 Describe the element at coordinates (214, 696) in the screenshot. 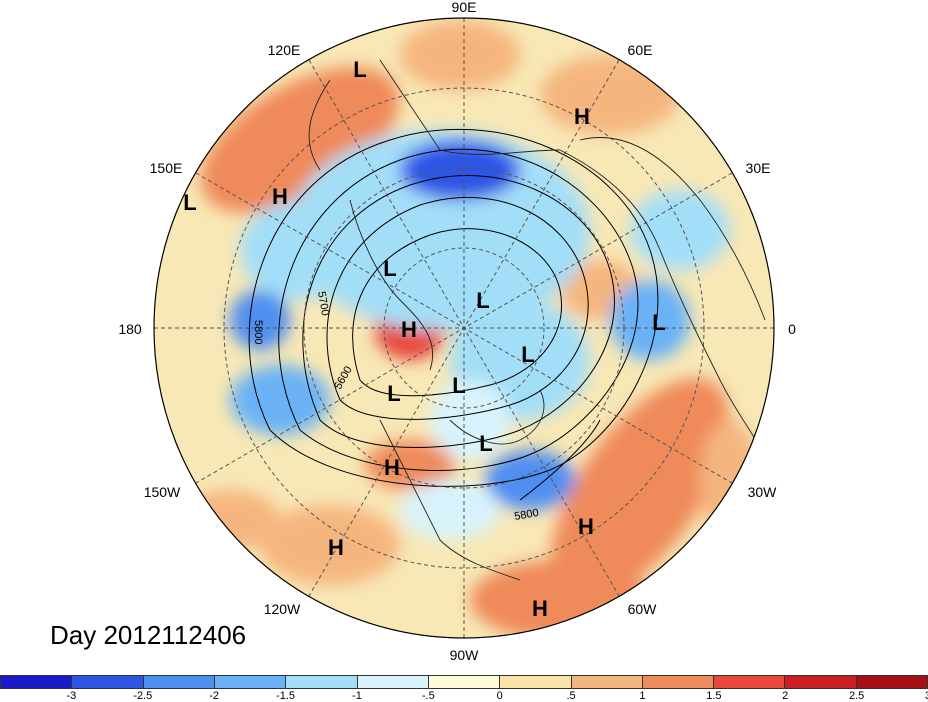

I see `colorbar-tick-label: -2` at that location.